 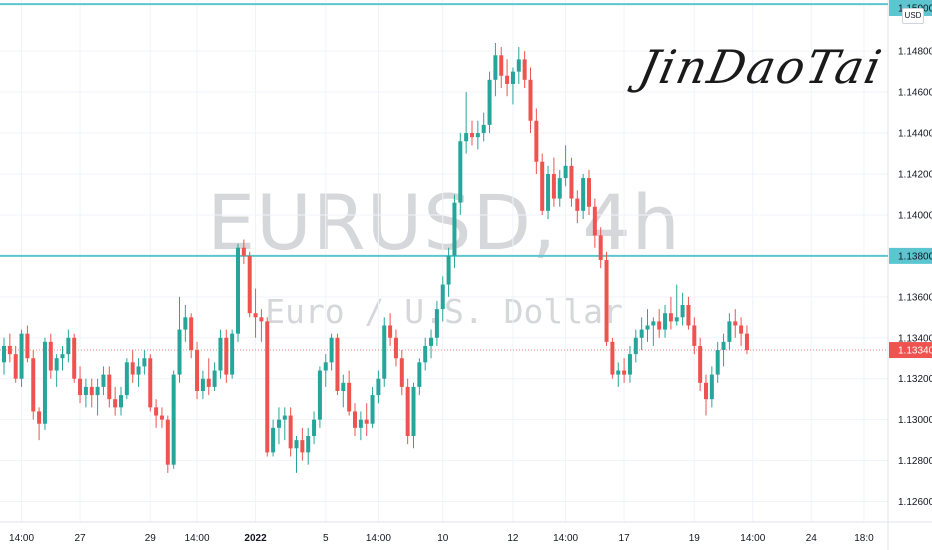 What do you see at coordinates (913, 16) in the screenshot?
I see `currency-badge: USD` at bounding box center [913, 16].